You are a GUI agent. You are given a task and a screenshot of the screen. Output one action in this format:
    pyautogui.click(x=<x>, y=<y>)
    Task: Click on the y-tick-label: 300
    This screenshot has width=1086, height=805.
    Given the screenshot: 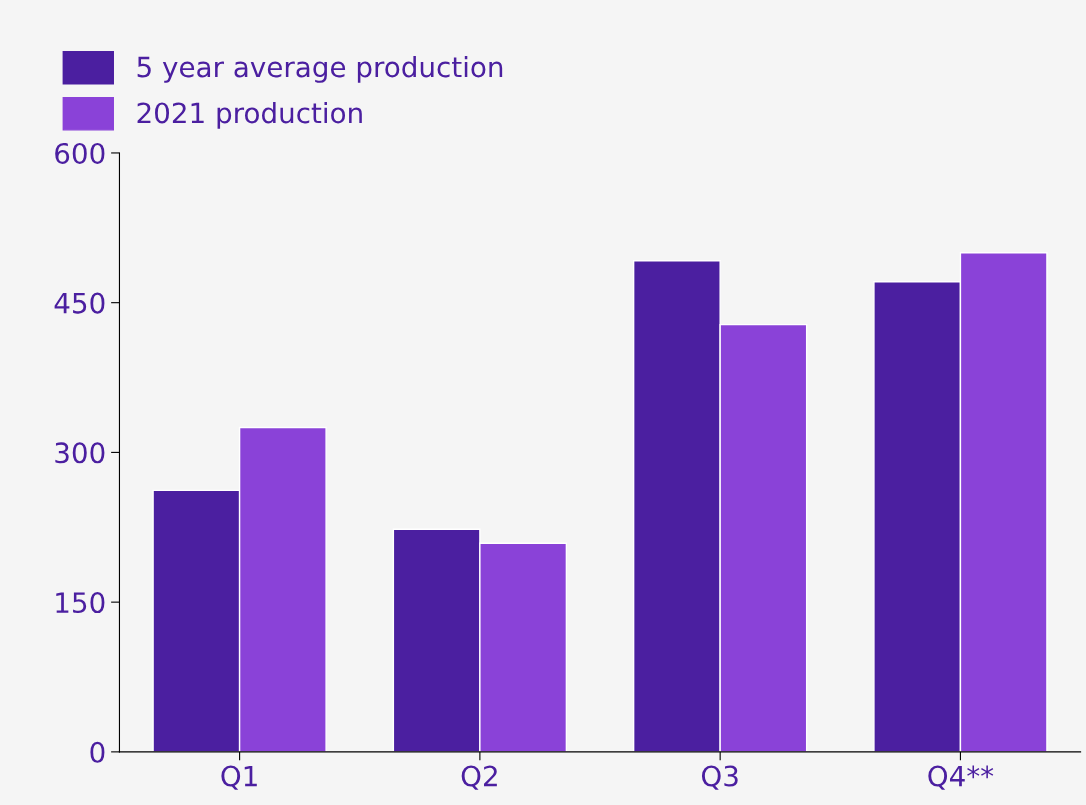 What is the action you would take?
    pyautogui.click(x=80, y=453)
    